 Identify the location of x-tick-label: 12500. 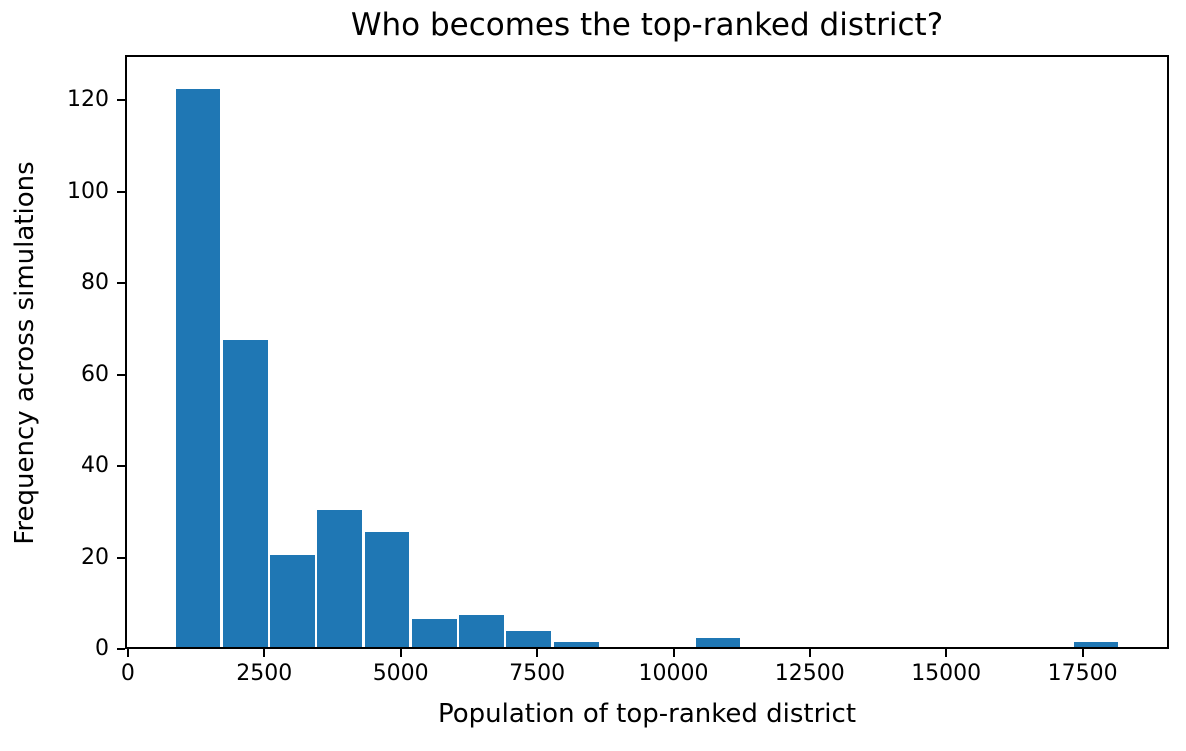
(809, 673).